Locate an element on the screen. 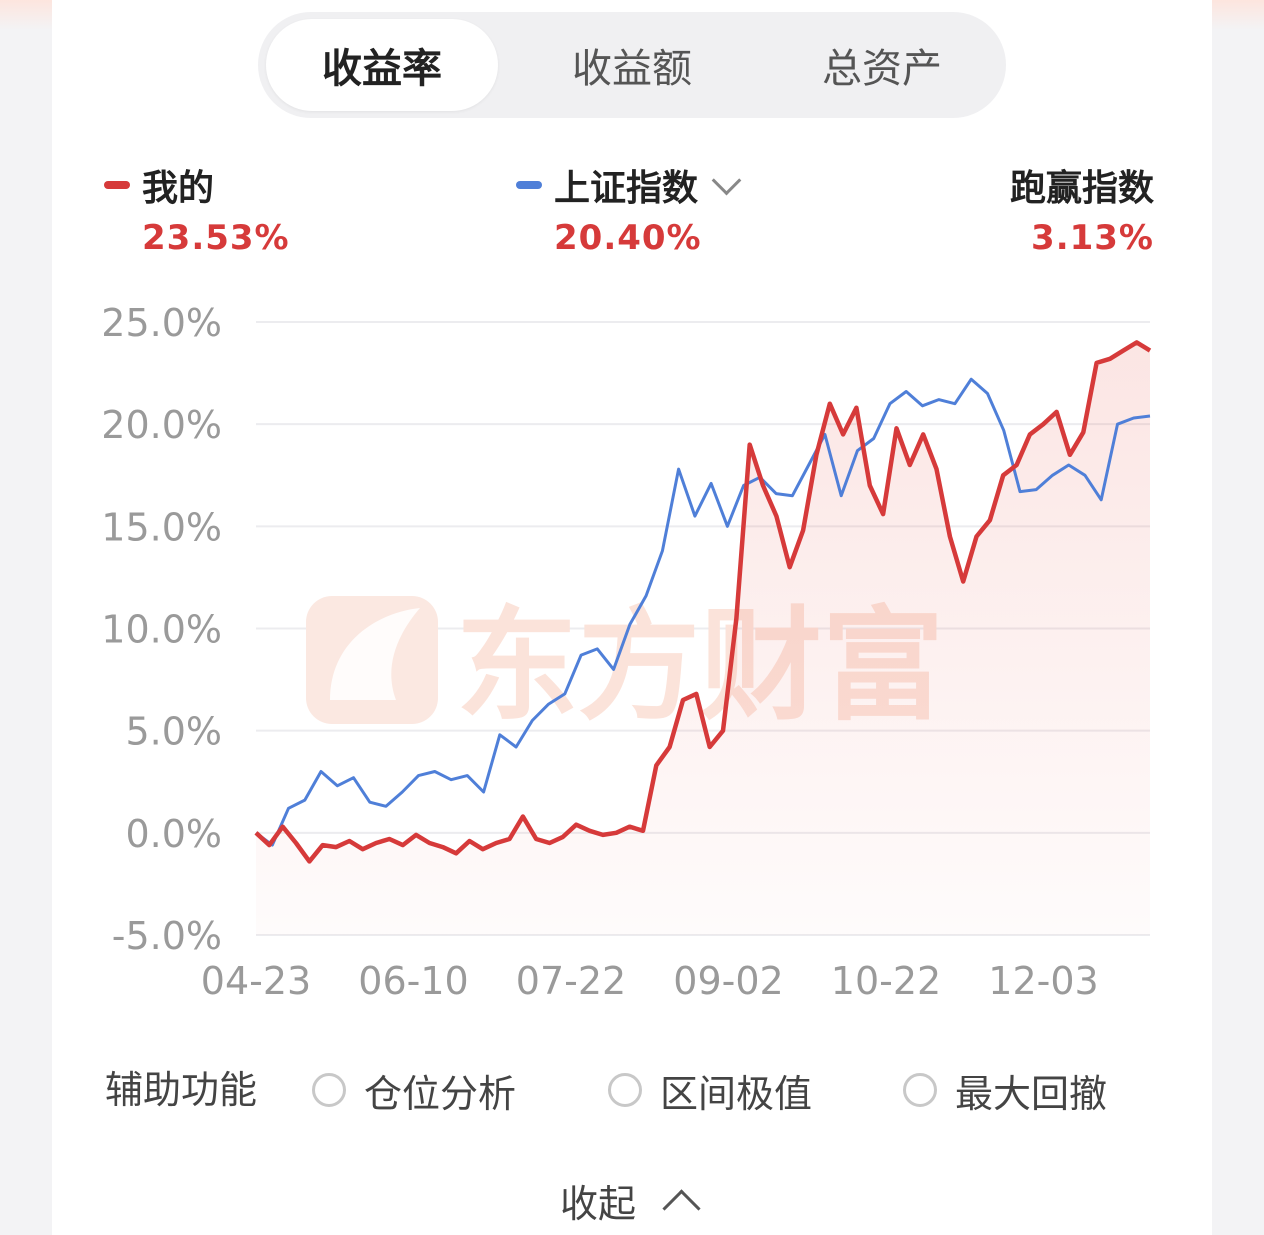  x-tick-label: 07-22 is located at coordinates (571, 981).